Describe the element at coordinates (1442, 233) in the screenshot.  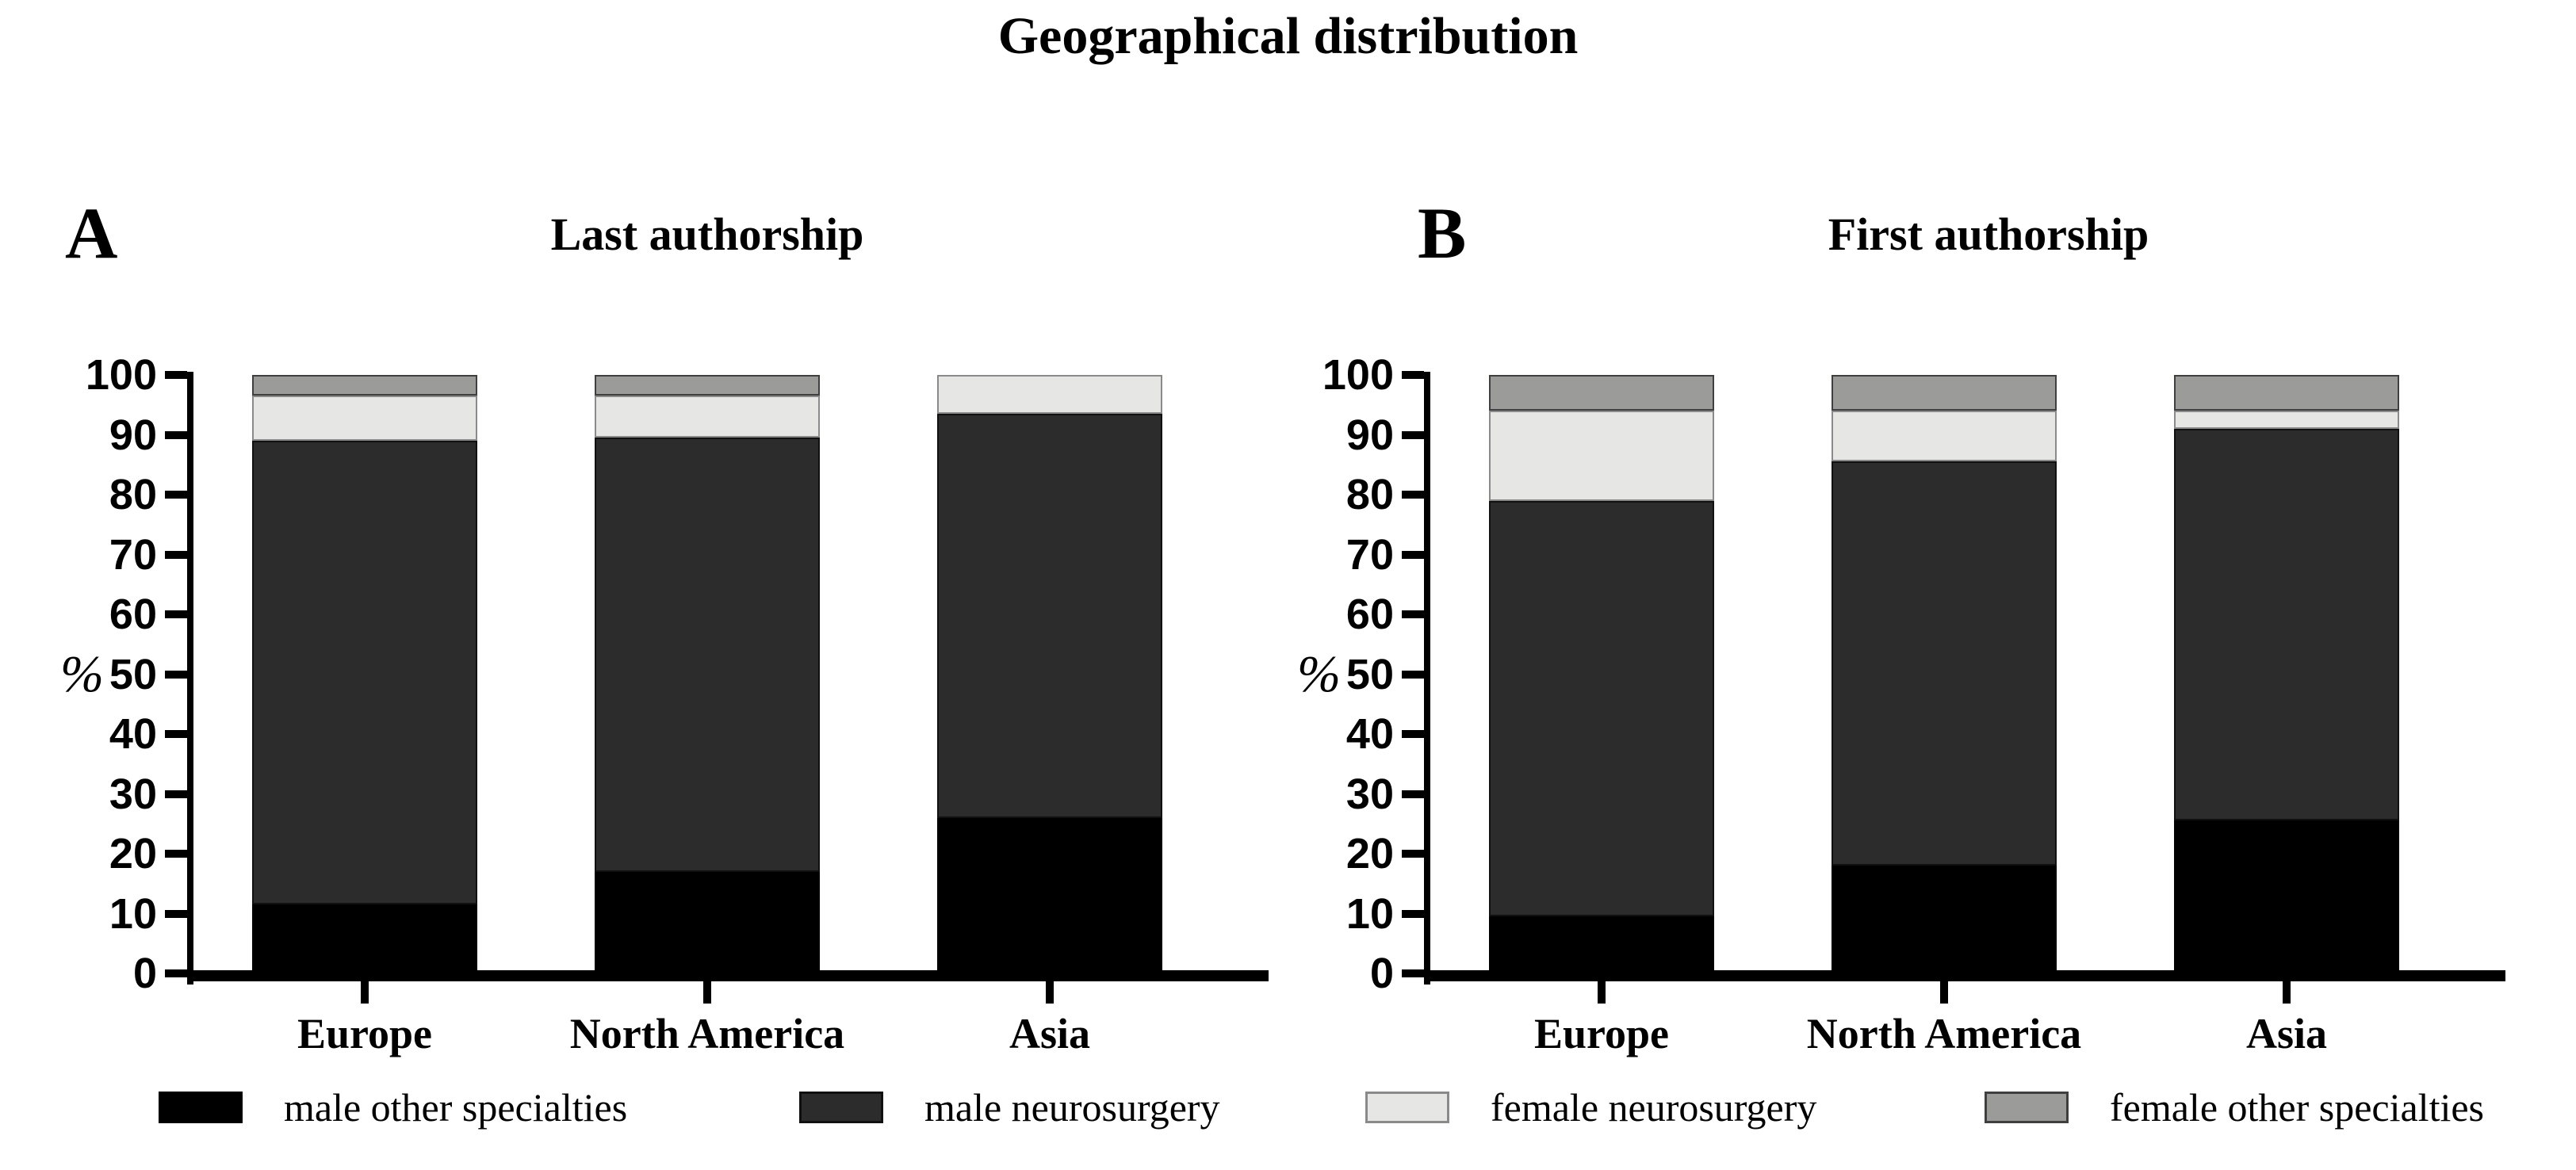
I see `panel-label-b: B` at that location.